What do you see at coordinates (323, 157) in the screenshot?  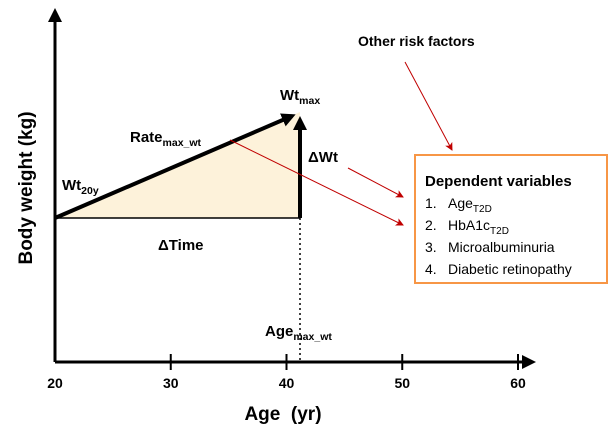 I see `delta-wt: ΔWt` at bounding box center [323, 157].